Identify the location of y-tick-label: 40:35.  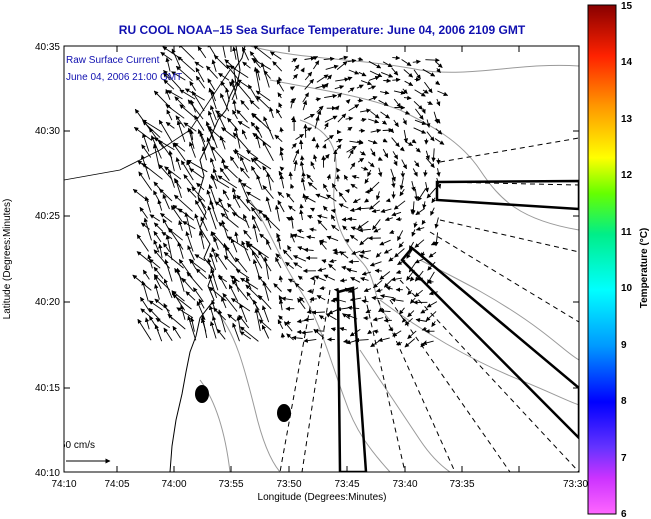
(47, 47).